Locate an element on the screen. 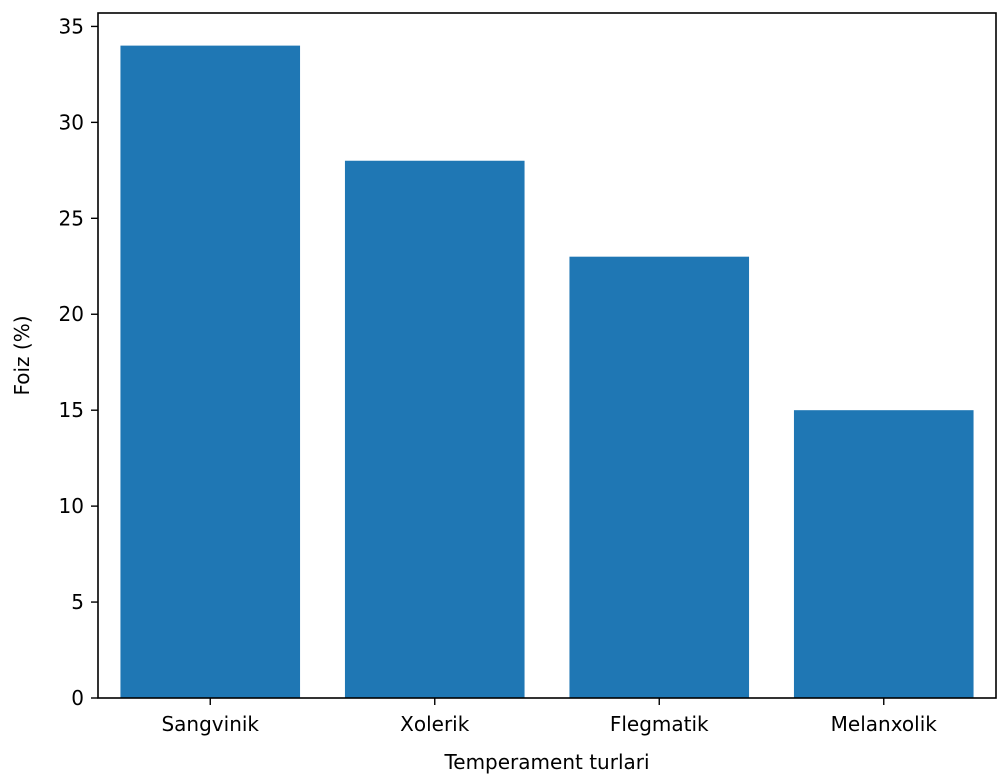 The width and height of the screenshot is (1007, 776). y-tick-label: 20 is located at coordinates (71, 314).